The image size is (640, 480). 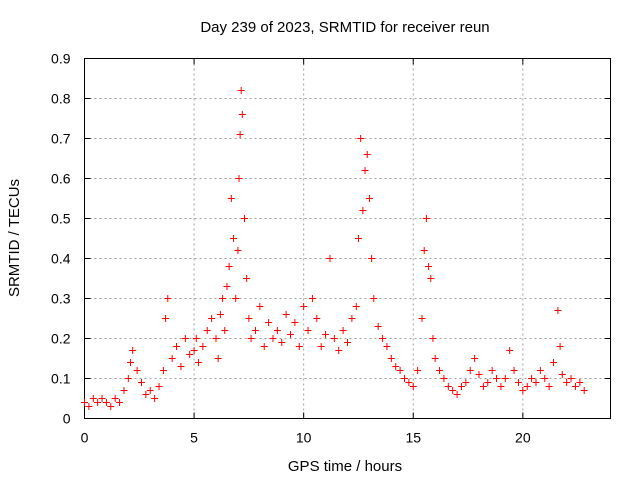 I want to click on x-tick-label: 15, so click(x=413, y=438).